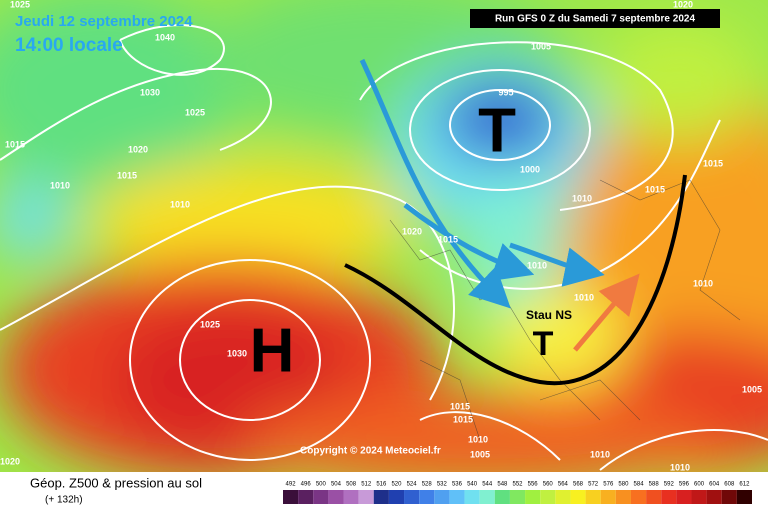 The width and height of the screenshot is (768, 517). Describe the element at coordinates (714, 485) in the screenshot. I see `legend-tick-label: 604` at that location.